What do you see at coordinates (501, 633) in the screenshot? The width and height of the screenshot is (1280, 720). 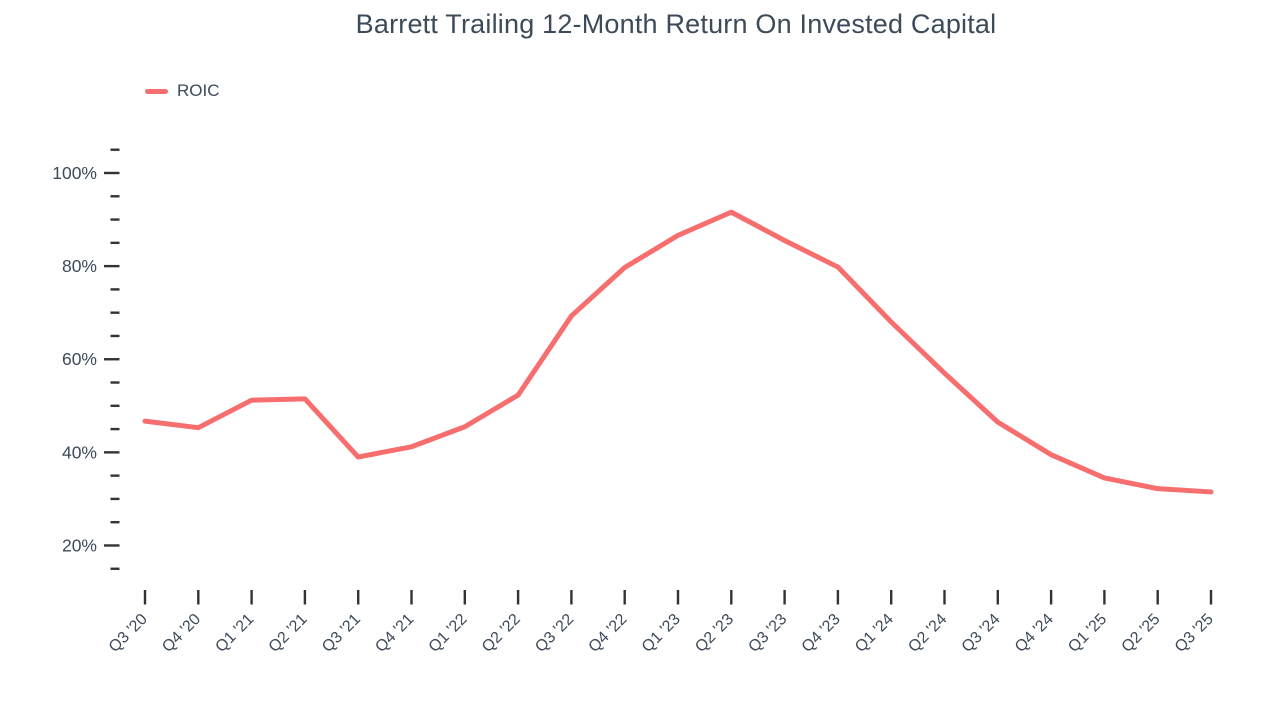 I see `x-axis-label: Q2 '22` at bounding box center [501, 633].